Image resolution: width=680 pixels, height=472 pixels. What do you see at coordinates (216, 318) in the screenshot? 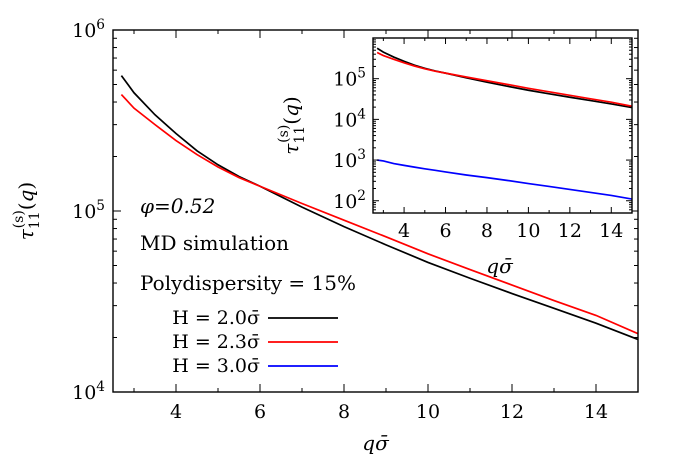
I see `legend-label-1: H = 2.0σ̄` at bounding box center [216, 318].